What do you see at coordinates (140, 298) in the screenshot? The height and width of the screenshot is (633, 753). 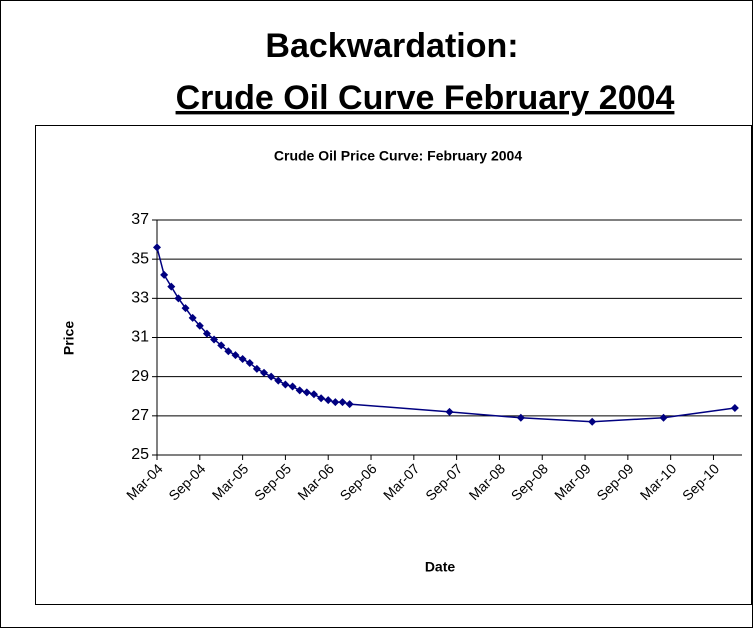 I see `y-tick-label: 33` at bounding box center [140, 298].